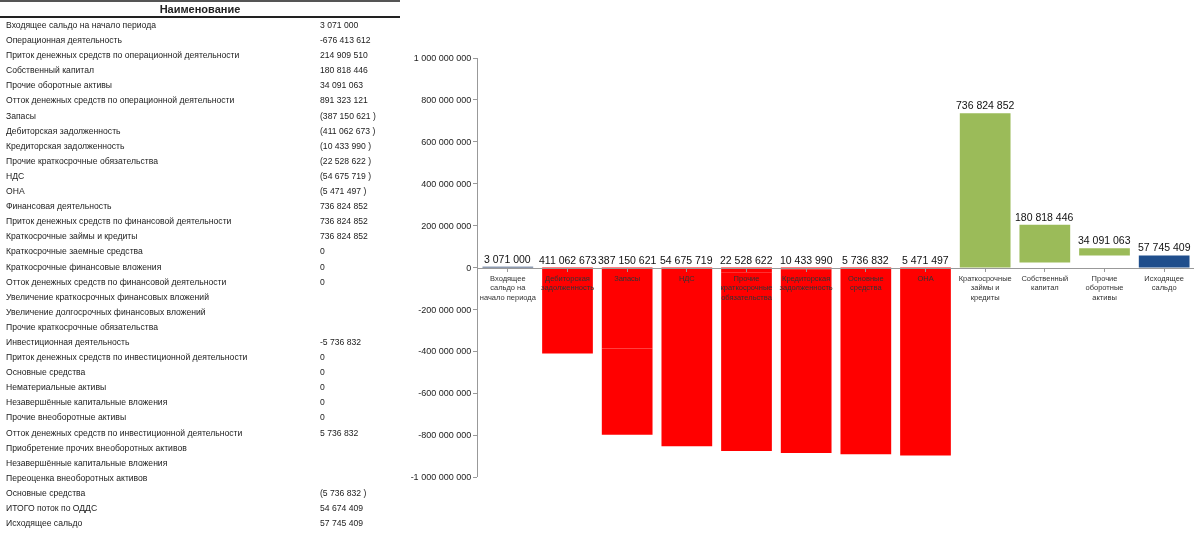  Describe the element at coordinates (65, 146) in the screenshot. I see `category-label: Кредиторская задолженность` at that location.